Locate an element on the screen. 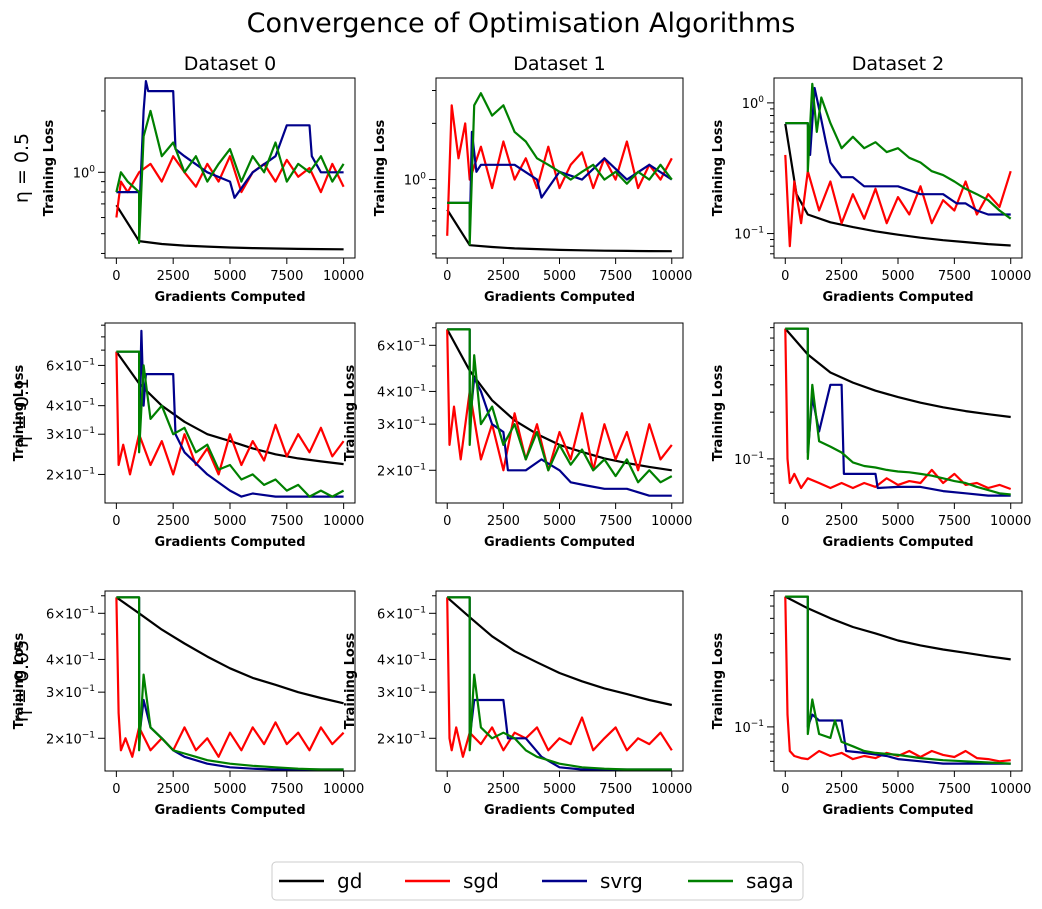  y-tick-label: 4×10⁻¹ is located at coordinates (70, 406).